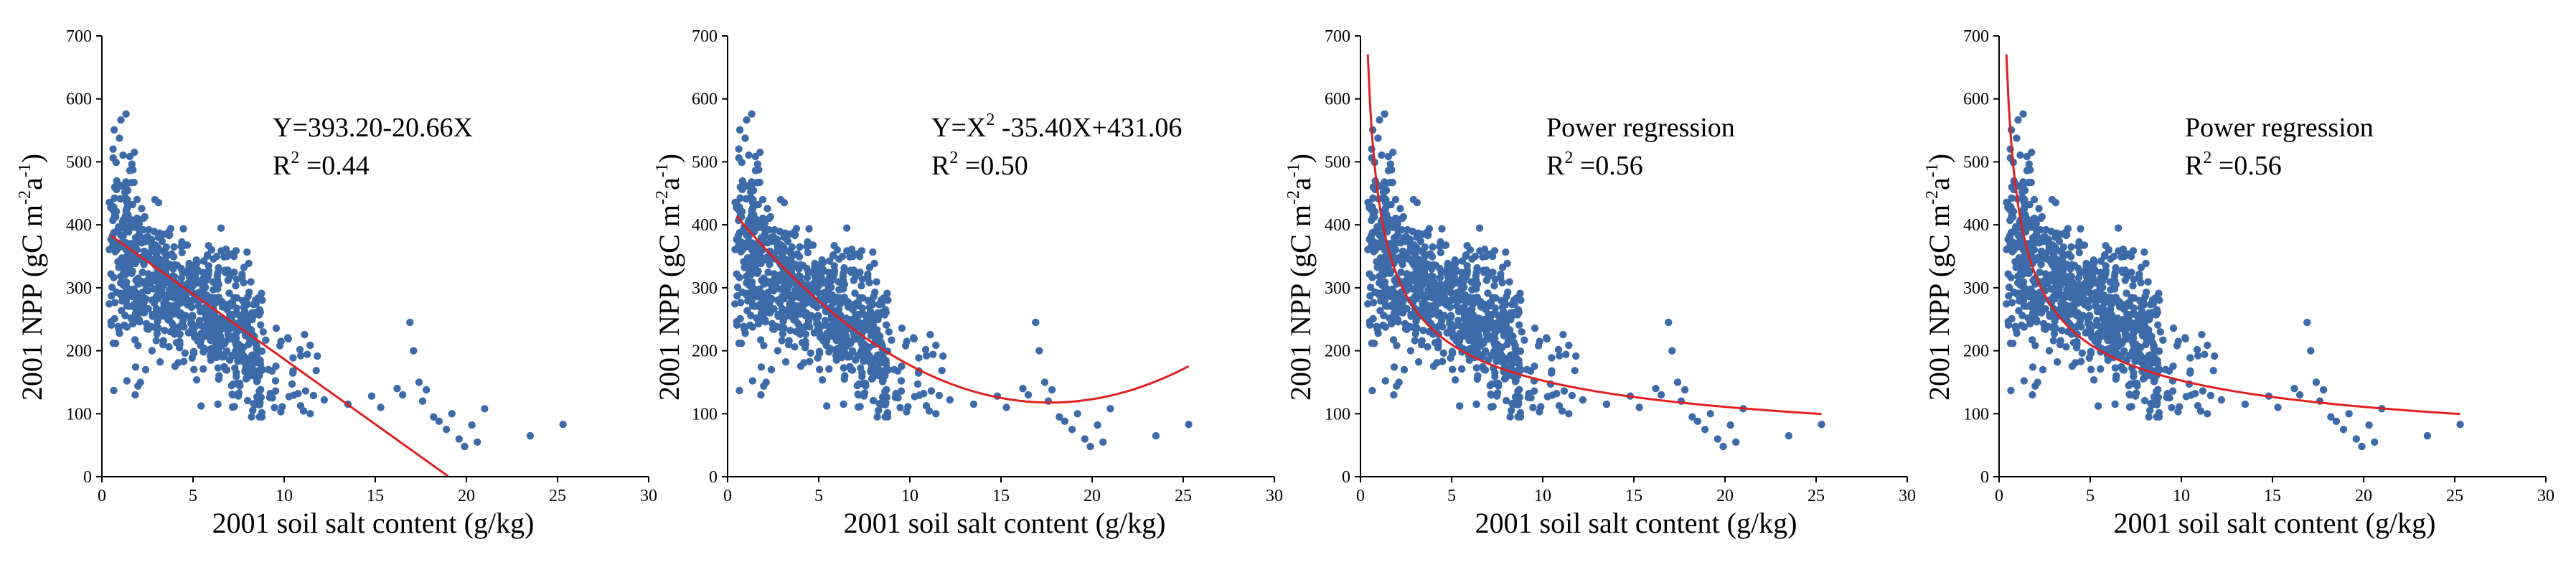 Image resolution: width=2576 pixels, height=565 pixels. I want to click on y-tick-label: 300, so click(1976, 288).